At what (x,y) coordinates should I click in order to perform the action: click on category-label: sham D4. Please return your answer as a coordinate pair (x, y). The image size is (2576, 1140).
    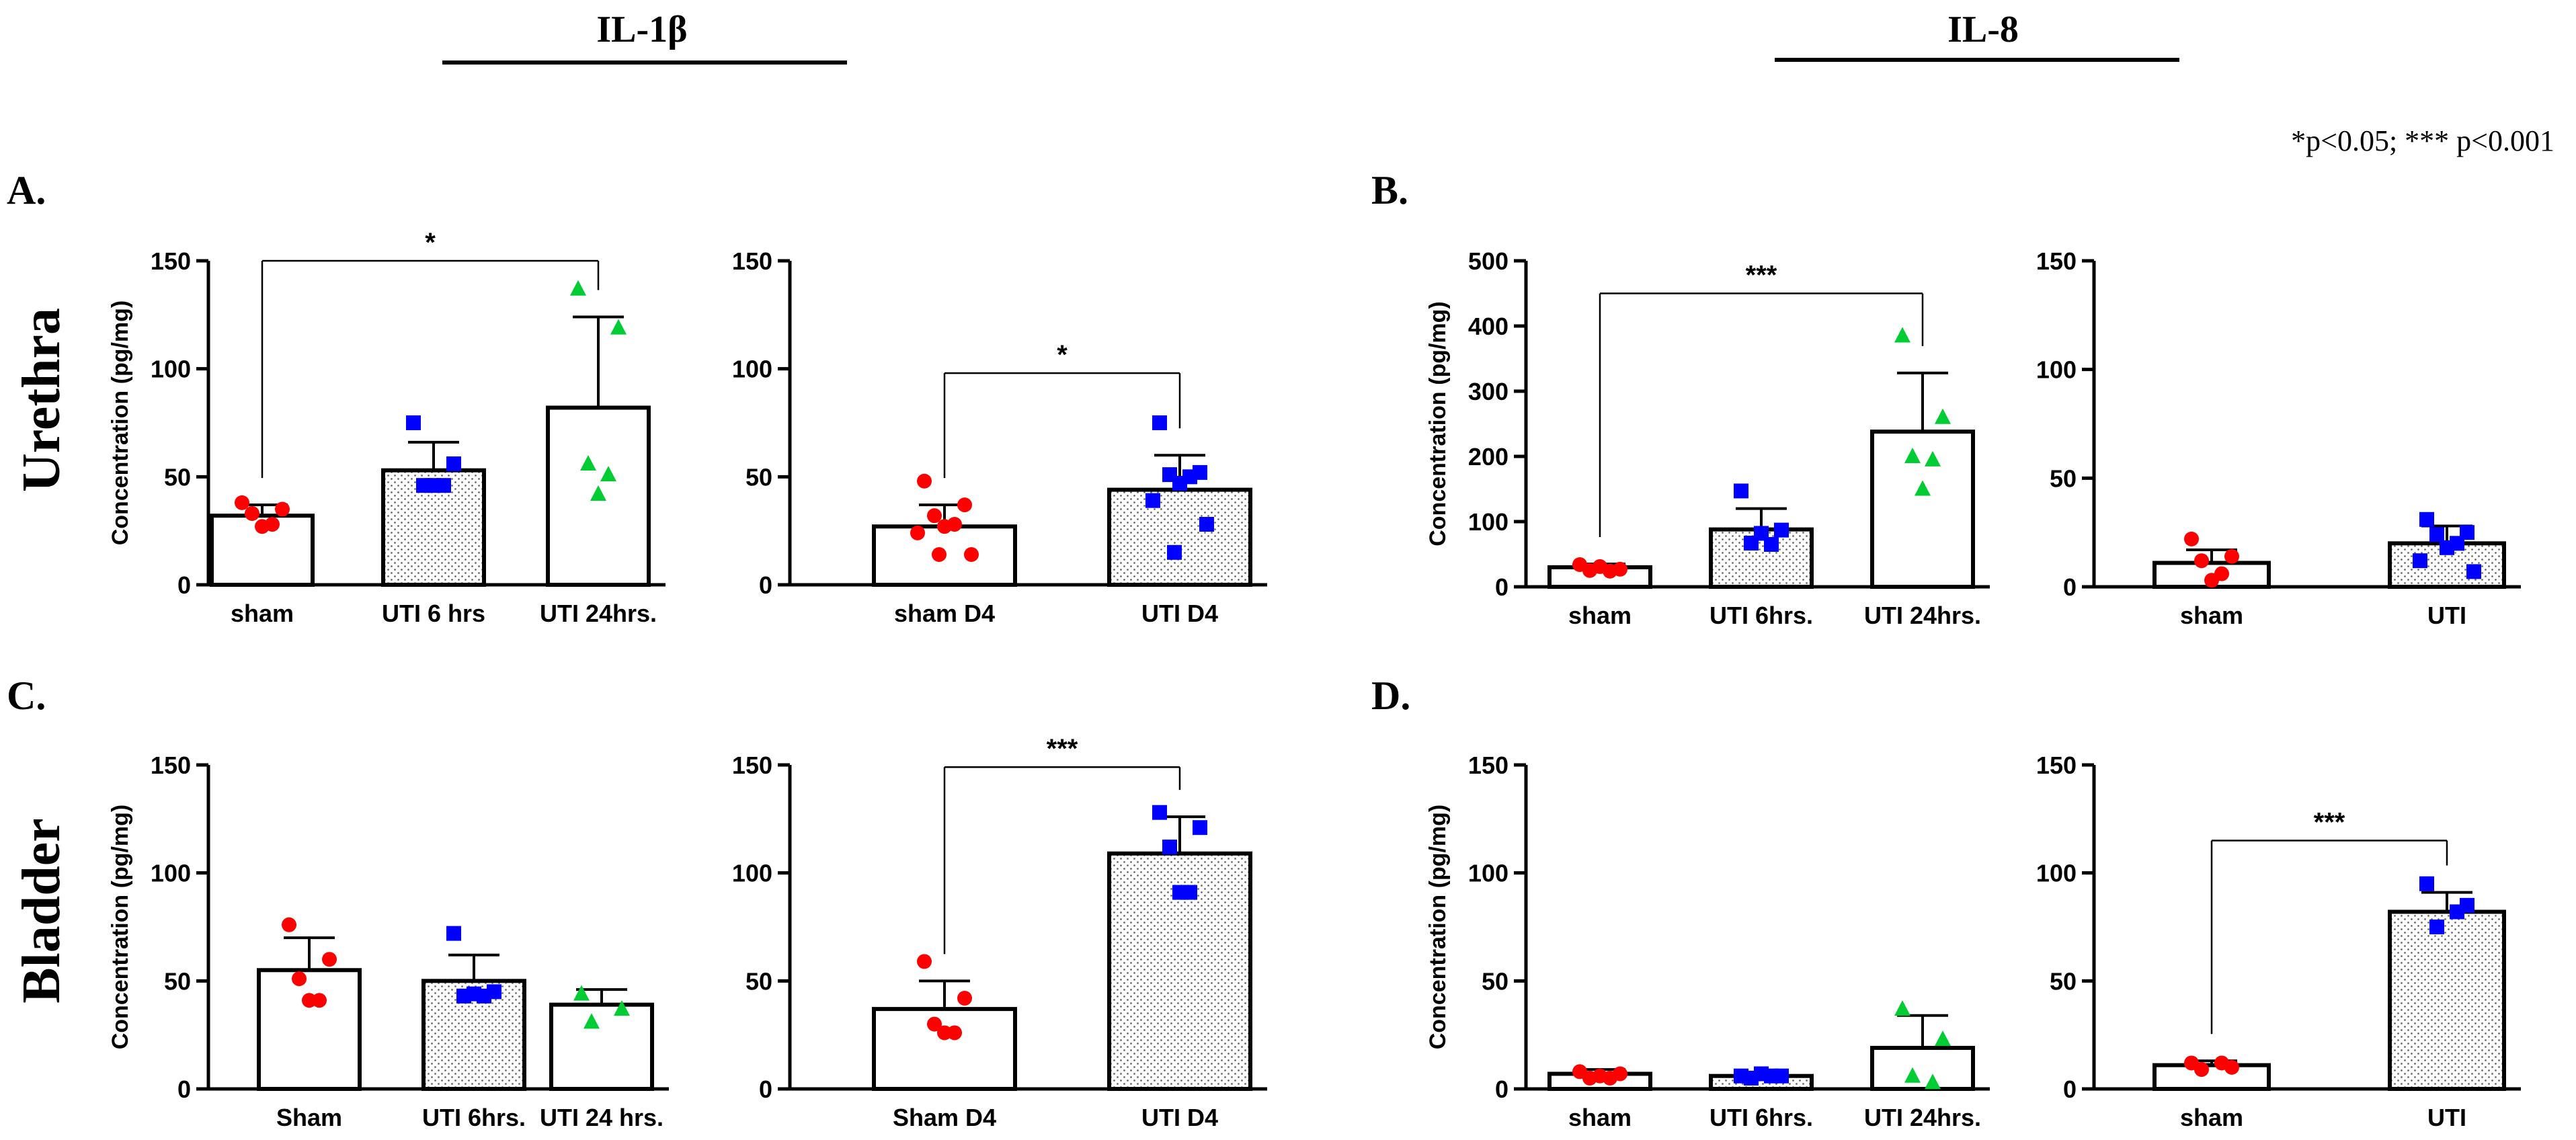
    Looking at the image, I should click on (944, 613).